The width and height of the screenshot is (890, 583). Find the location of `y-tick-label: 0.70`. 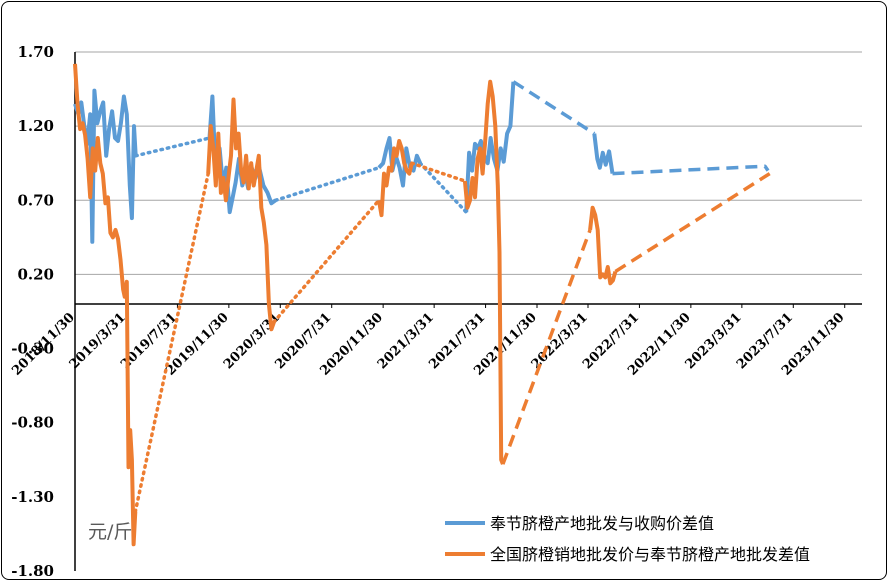

y-tick-label: 0.70 is located at coordinates (35, 200).